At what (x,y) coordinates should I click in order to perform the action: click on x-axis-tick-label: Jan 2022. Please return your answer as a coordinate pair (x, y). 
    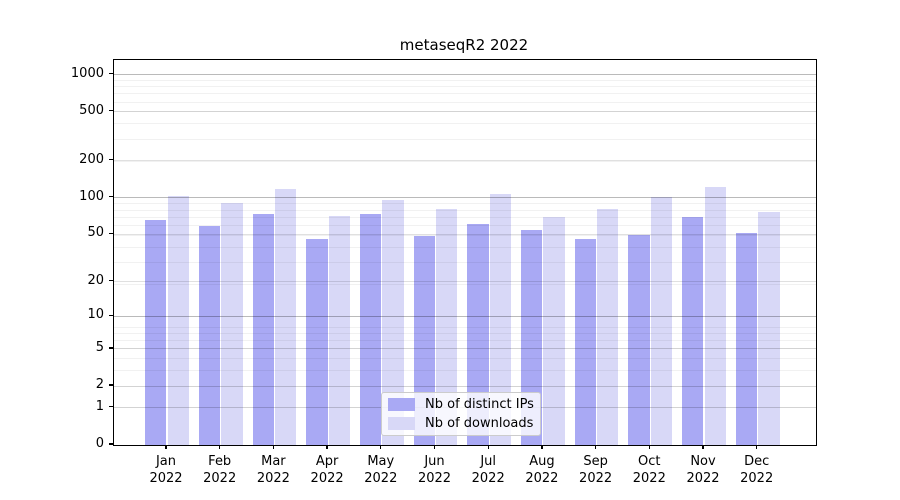
    Looking at the image, I should click on (166, 470).